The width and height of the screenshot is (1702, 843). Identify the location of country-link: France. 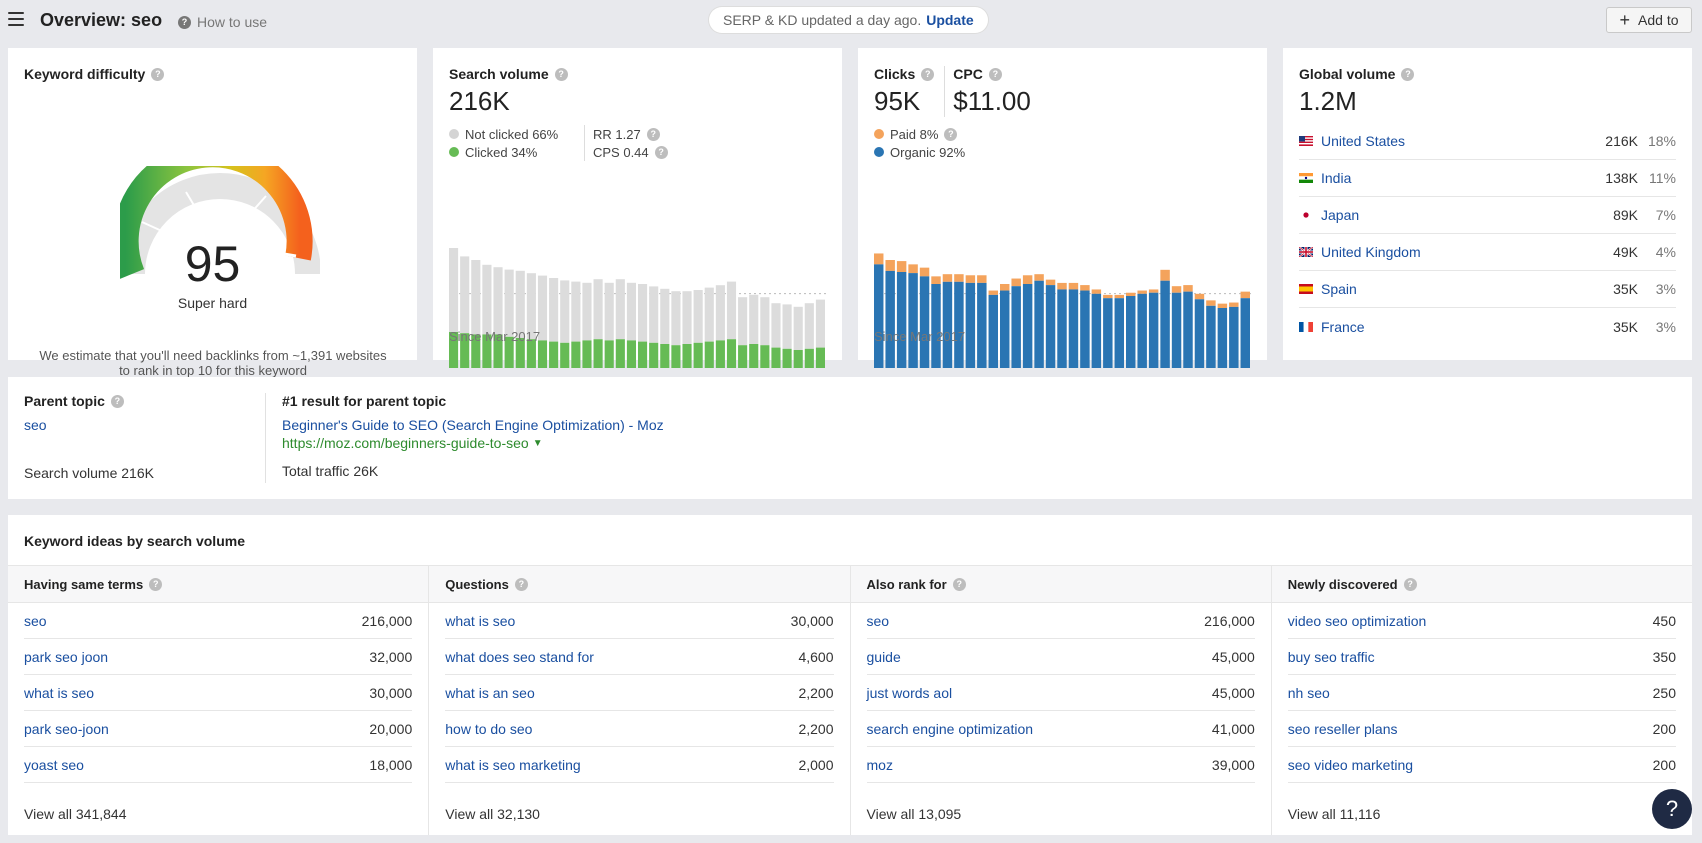
(1343, 326).